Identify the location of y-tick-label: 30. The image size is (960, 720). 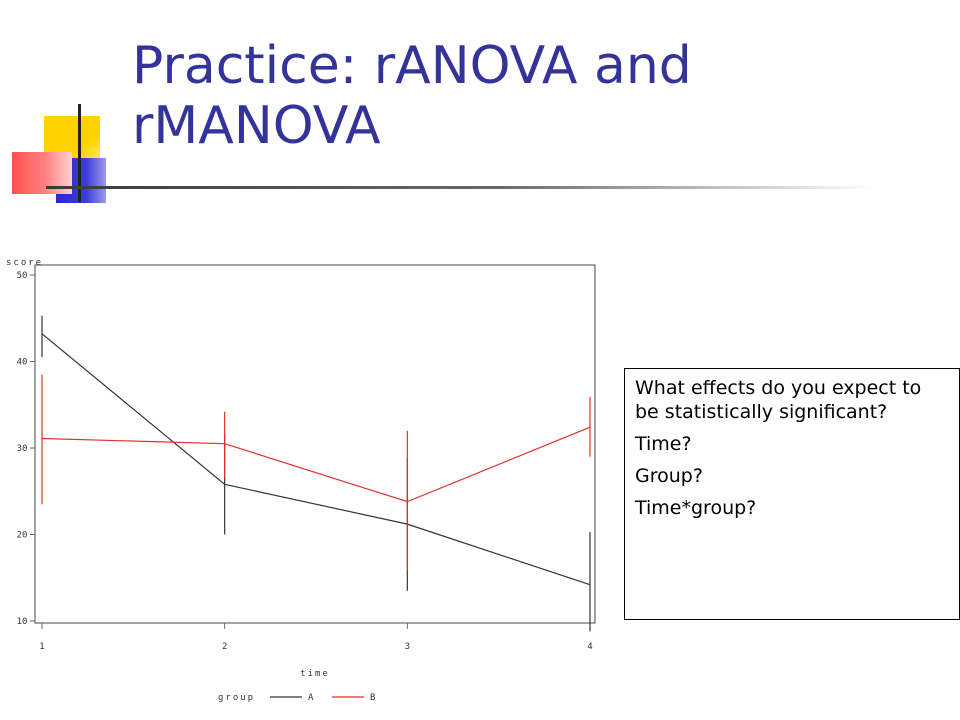
(22, 449).